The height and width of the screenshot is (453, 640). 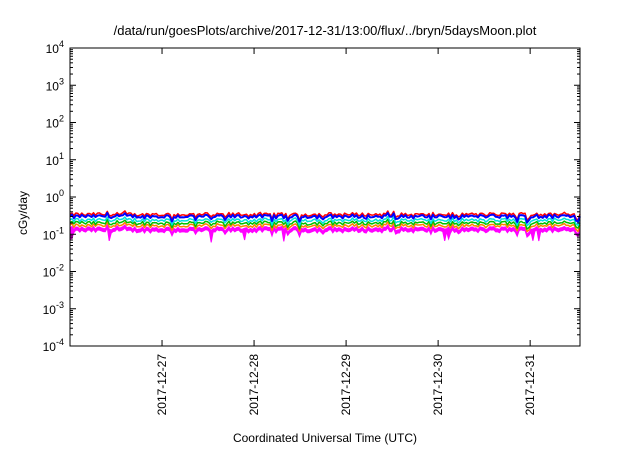 I want to click on y-tick-exponent: 1, so click(x=61, y=156).